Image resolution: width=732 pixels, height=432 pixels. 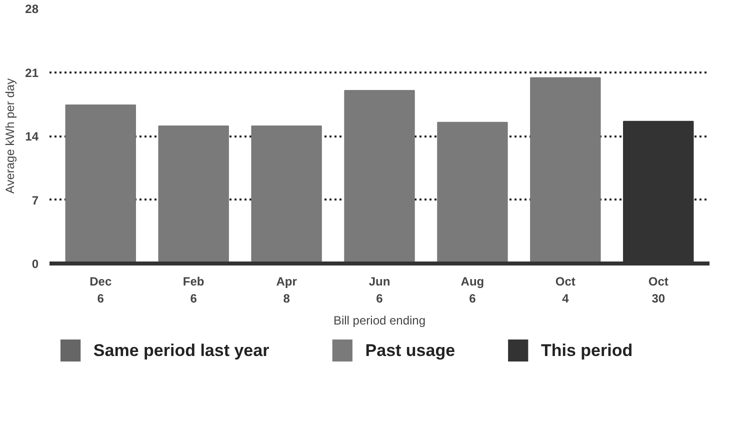 I want to click on x-axis-title: Bill period ending, so click(x=379, y=320).